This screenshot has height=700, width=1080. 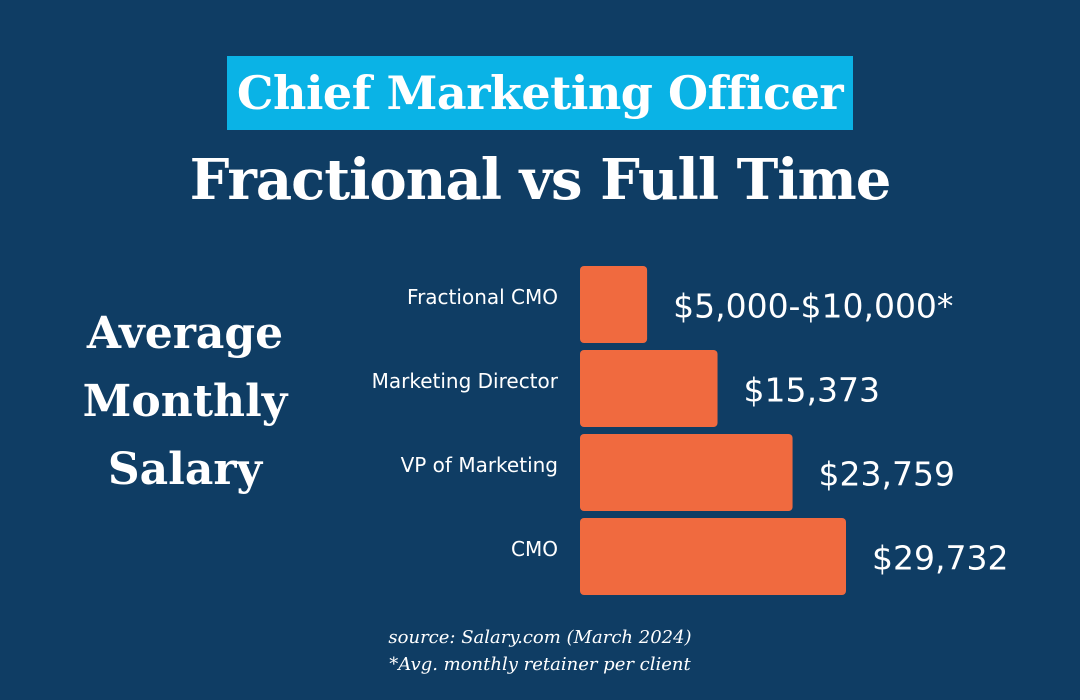 I want to click on category-label: VP of Marketing, so click(x=479, y=465).